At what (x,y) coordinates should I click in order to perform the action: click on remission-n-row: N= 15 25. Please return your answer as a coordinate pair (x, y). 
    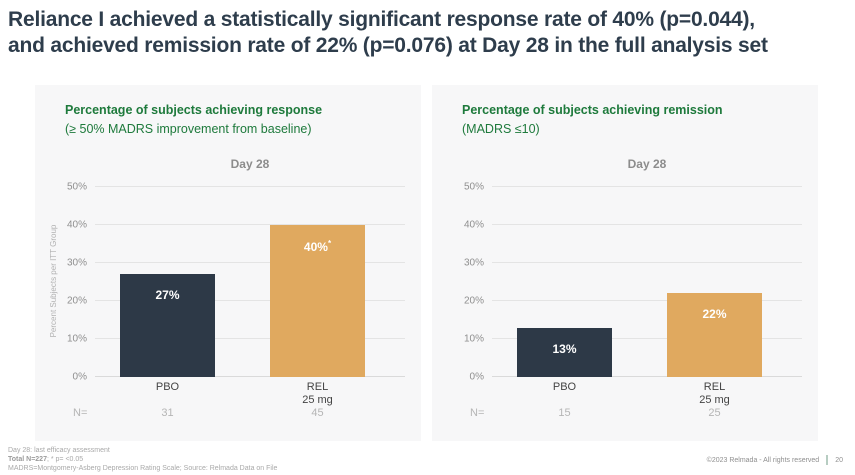
    Looking at the image, I should click on (625, 415).